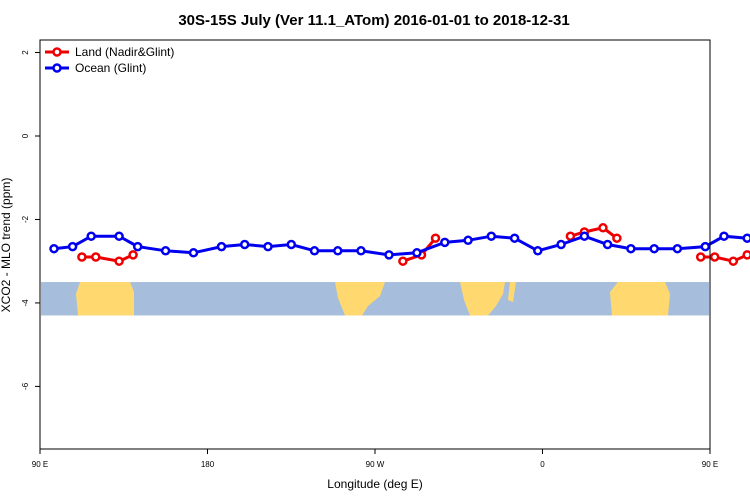  Describe the element at coordinates (105, 299) in the screenshot. I see `land-australia-left` at that location.